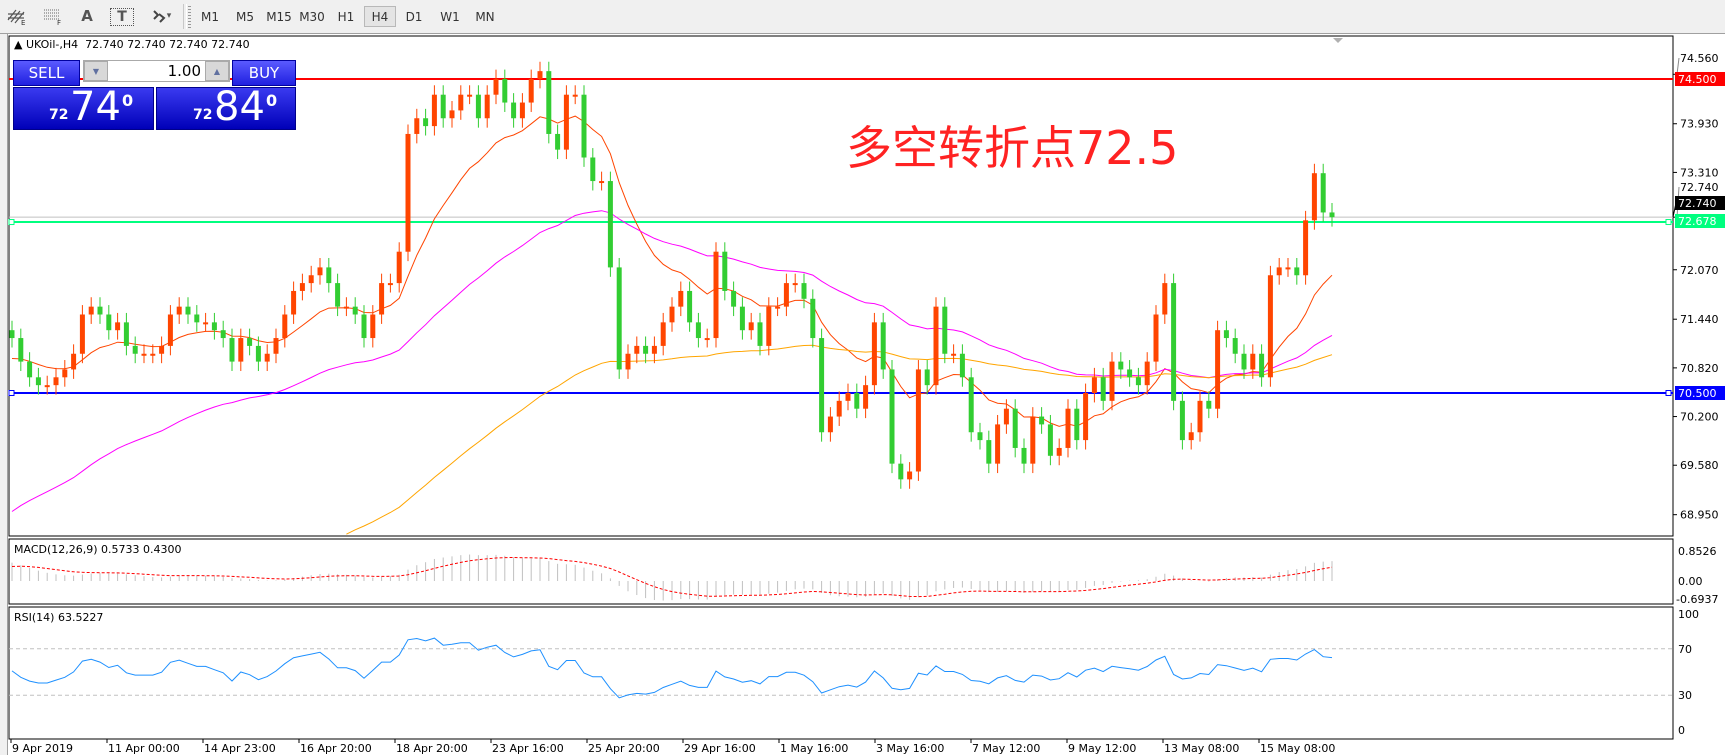  What do you see at coordinates (380, 16) in the screenshot?
I see `timeframe-h4: H4` at bounding box center [380, 16].